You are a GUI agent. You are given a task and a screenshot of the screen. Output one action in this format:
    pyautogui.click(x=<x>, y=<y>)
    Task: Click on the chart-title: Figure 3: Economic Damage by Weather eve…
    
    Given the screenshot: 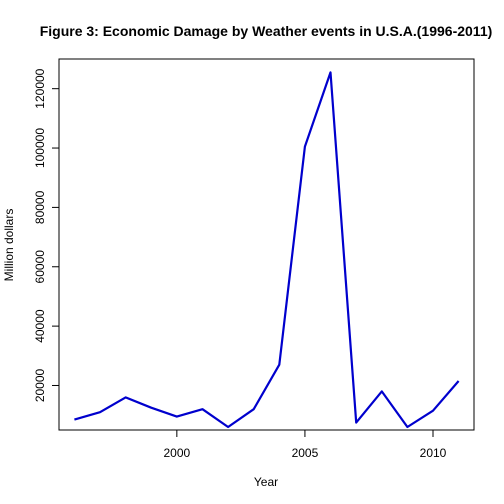 What is the action you would take?
    pyautogui.click(x=266, y=31)
    